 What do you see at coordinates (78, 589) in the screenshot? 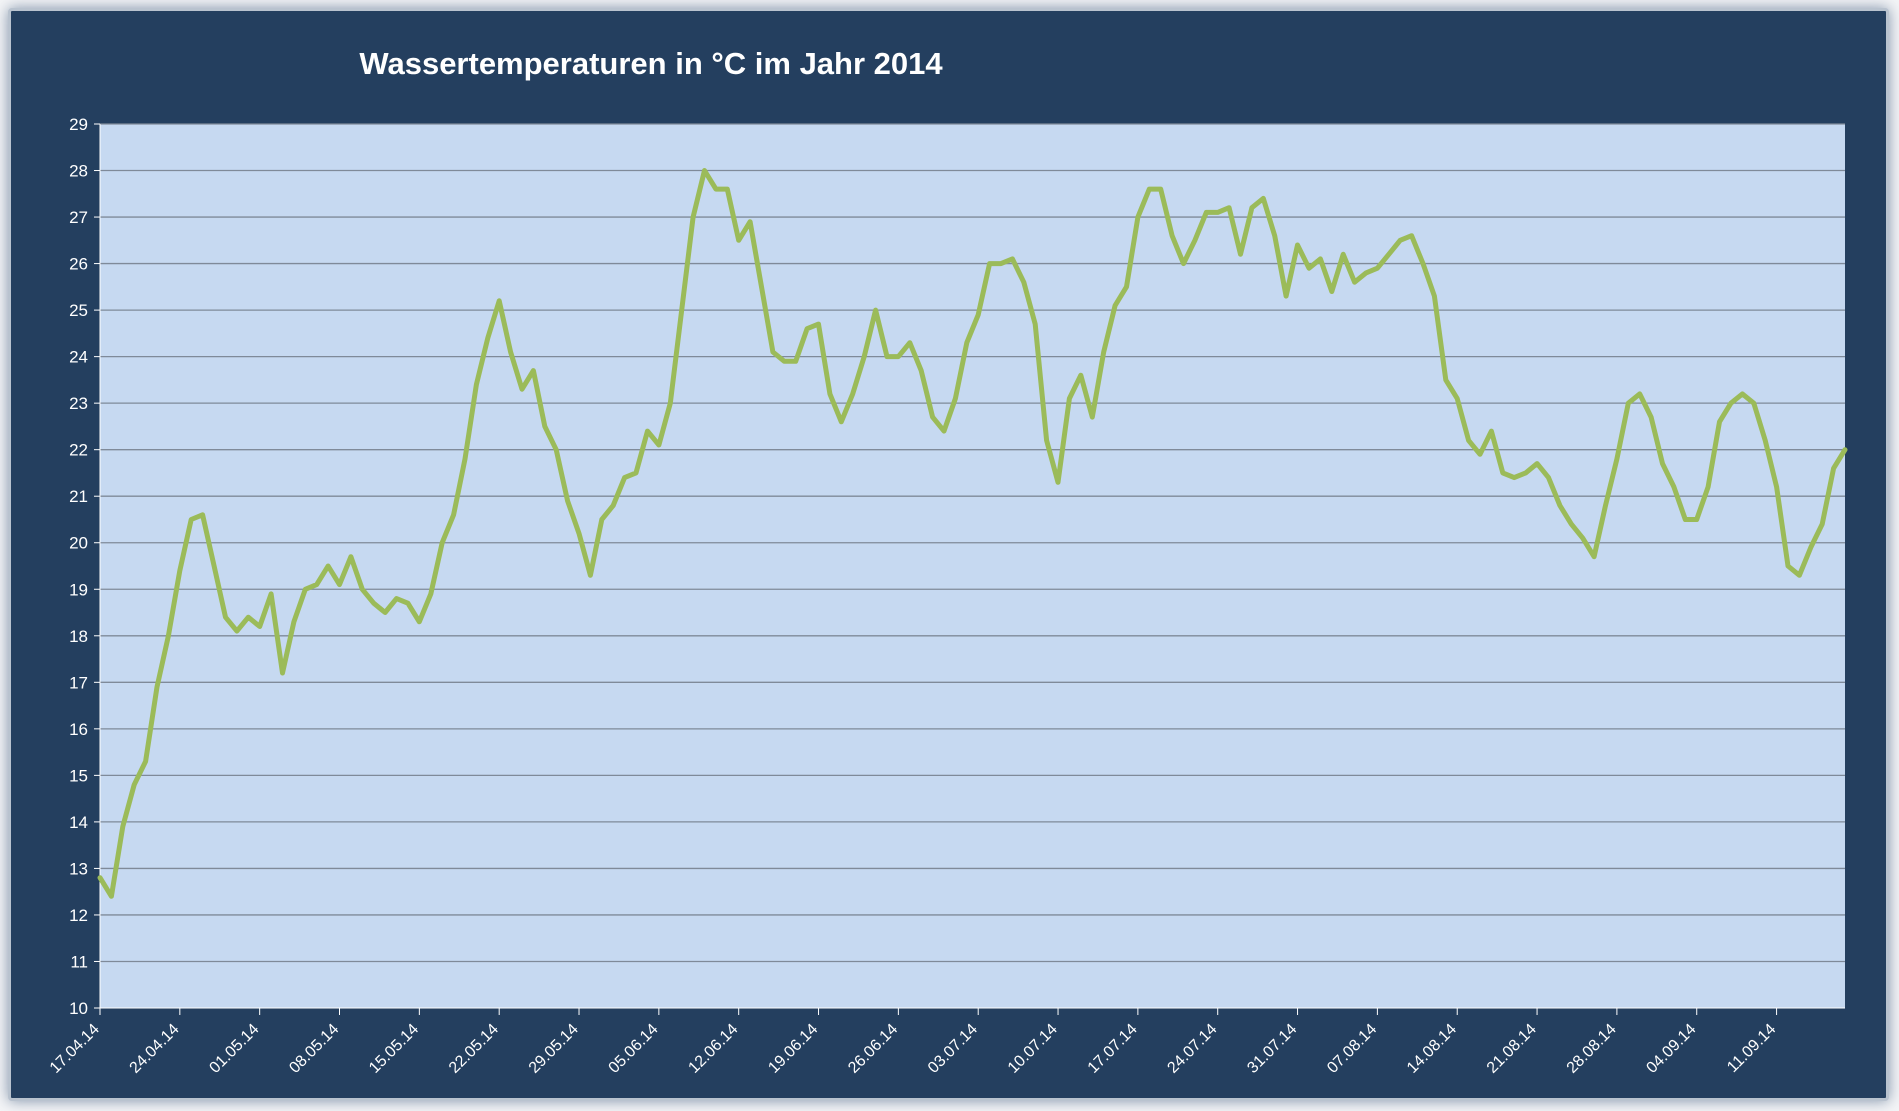
I see `y-tick-label: 19` at bounding box center [78, 589].